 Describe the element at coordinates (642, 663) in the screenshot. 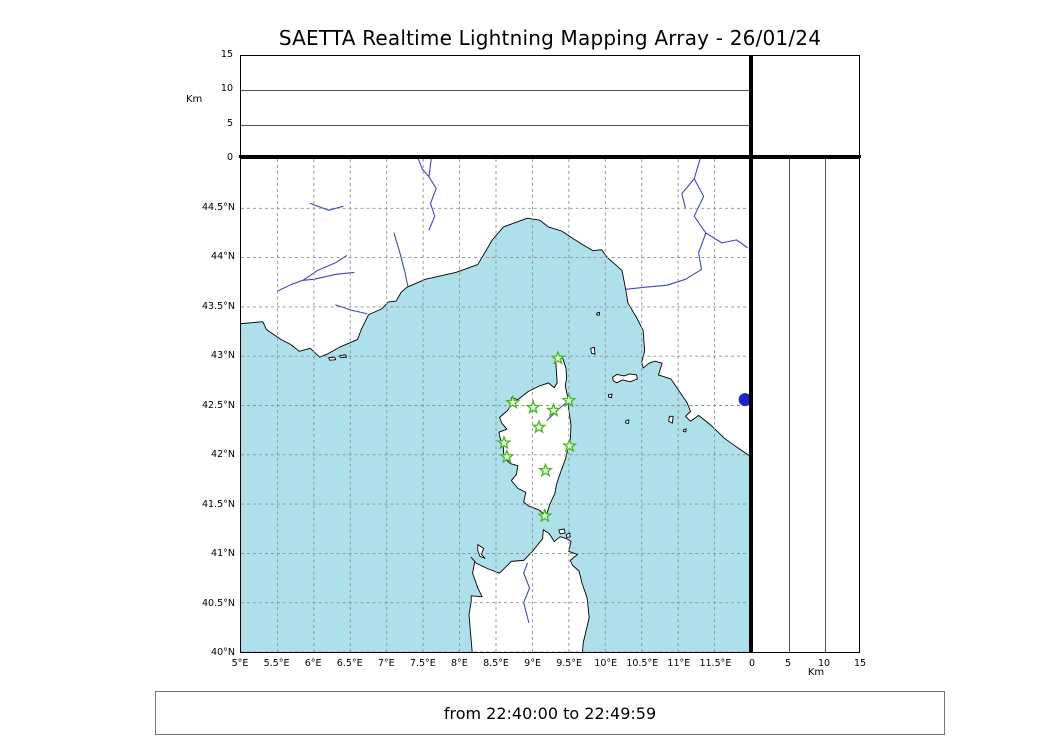

I see `lon-tick-label: 10.5°E` at that location.